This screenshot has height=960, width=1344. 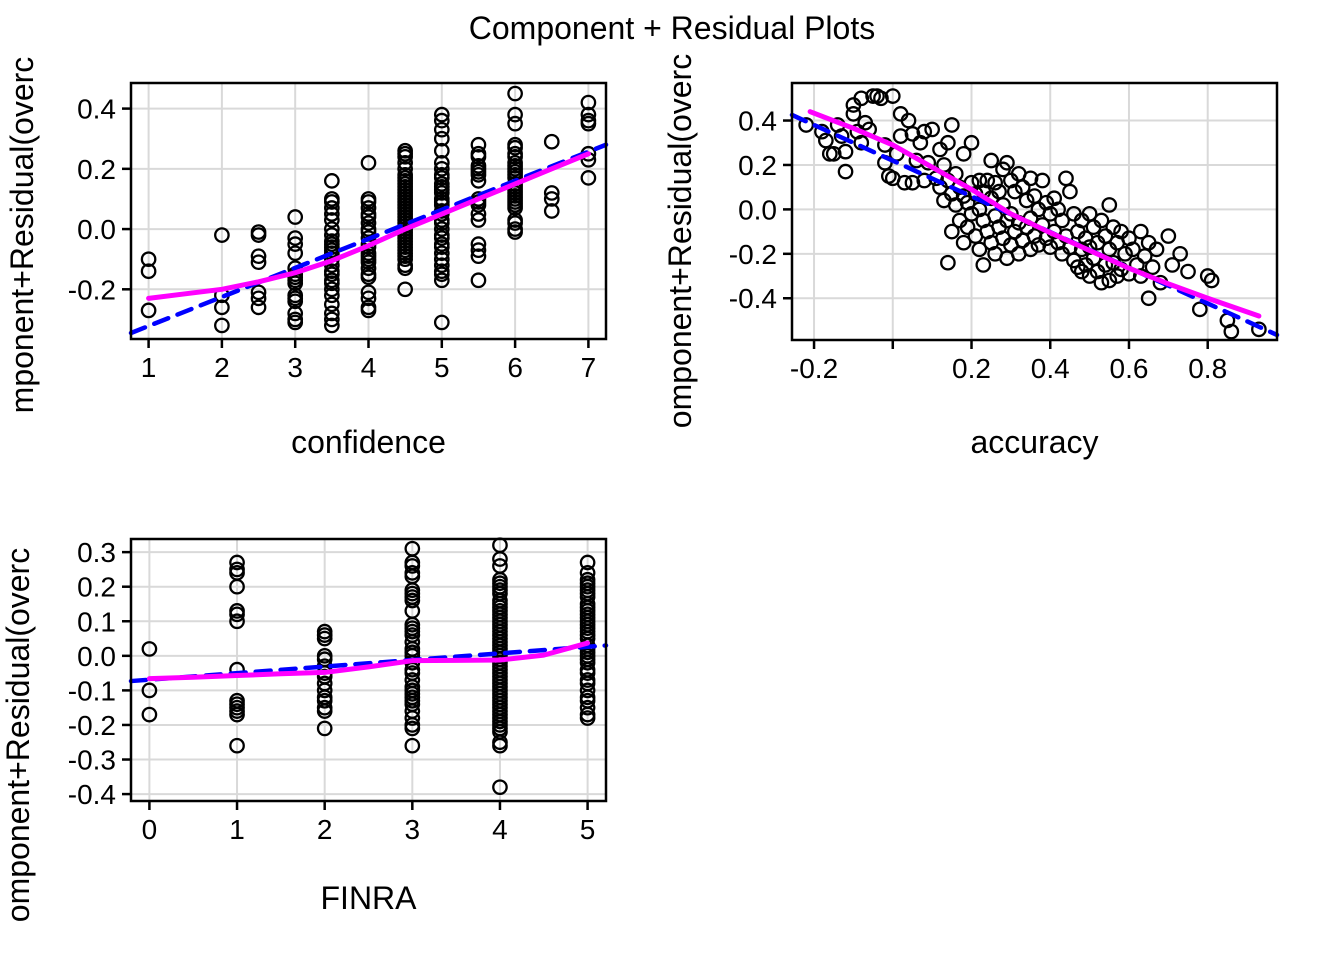 I want to click on chart-title: Component + Residual Plots, so click(x=672, y=28).